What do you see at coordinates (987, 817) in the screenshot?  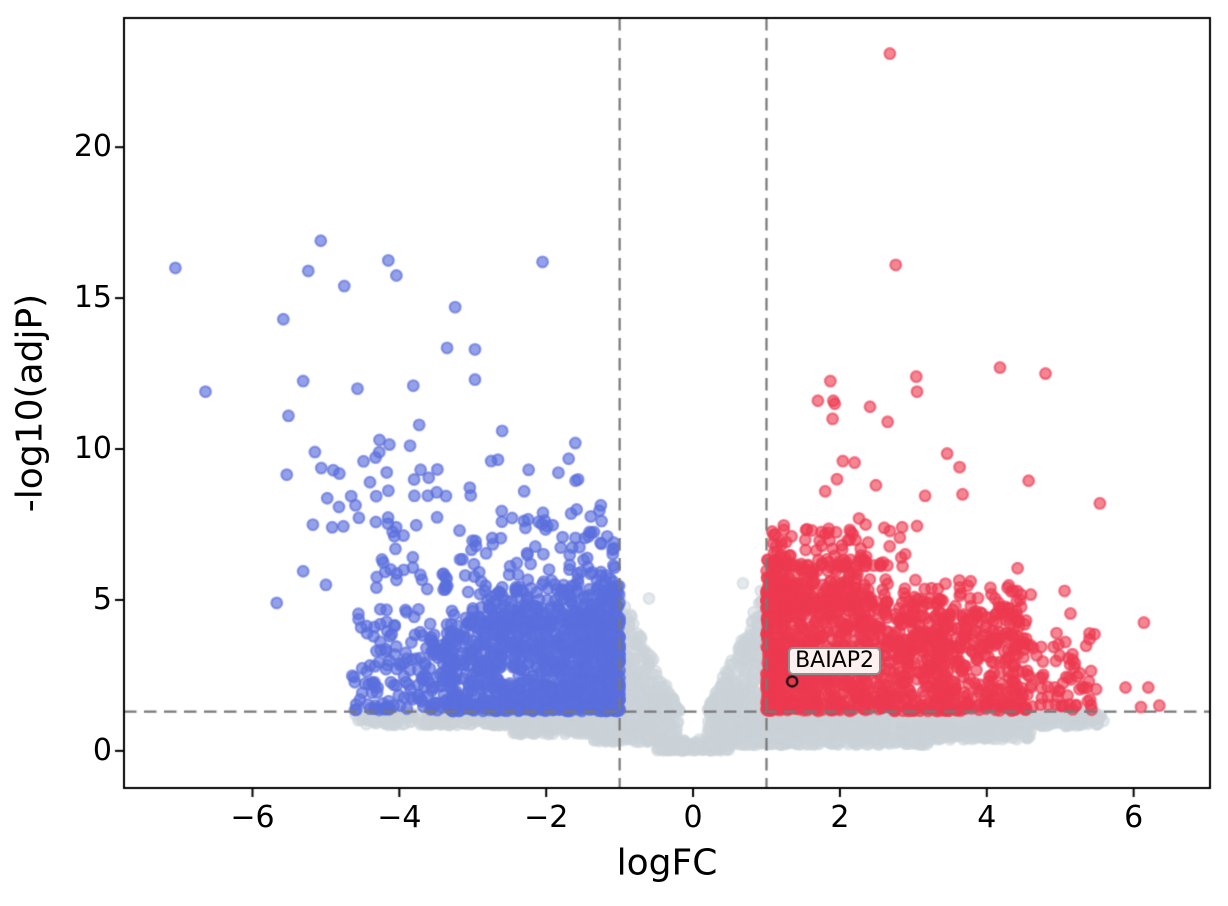 I see `x-tick-label: 4` at bounding box center [987, 817].